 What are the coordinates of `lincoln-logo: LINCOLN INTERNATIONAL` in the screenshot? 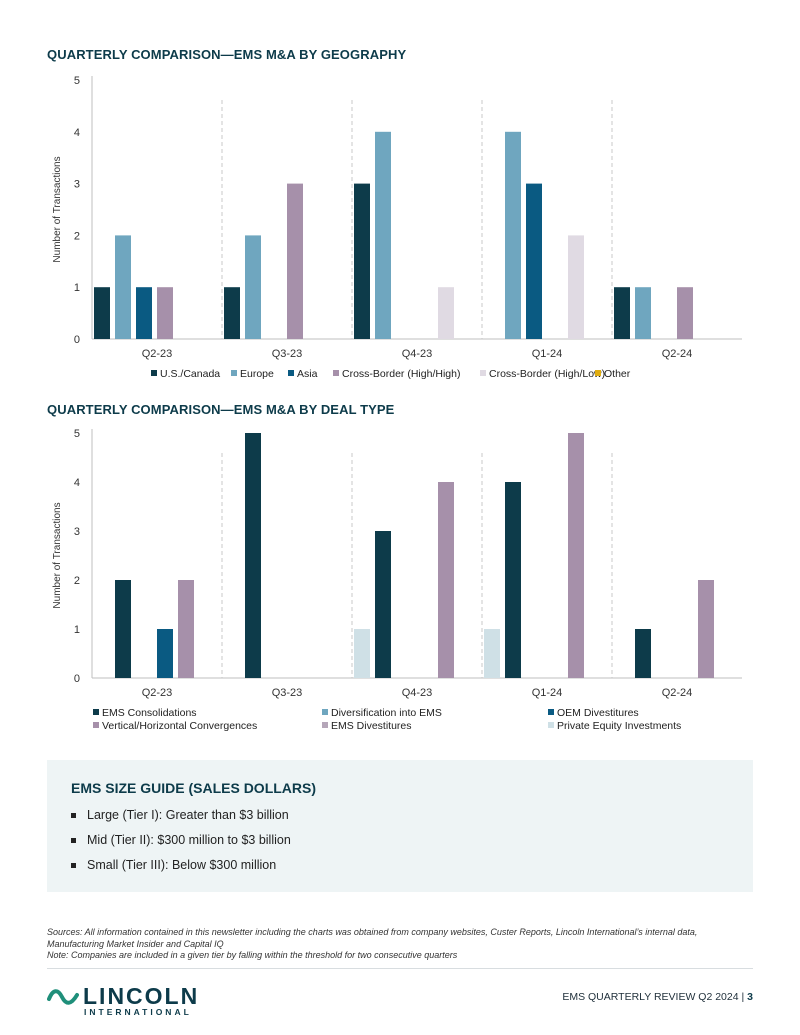 It's located at (132, 1001).